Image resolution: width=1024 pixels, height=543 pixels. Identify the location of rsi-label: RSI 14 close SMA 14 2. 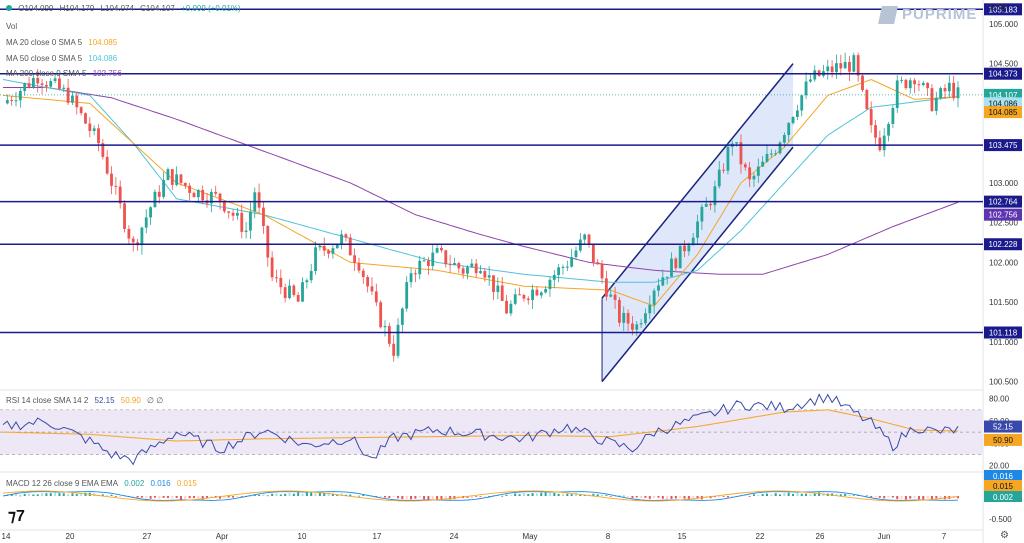
(47, 400).